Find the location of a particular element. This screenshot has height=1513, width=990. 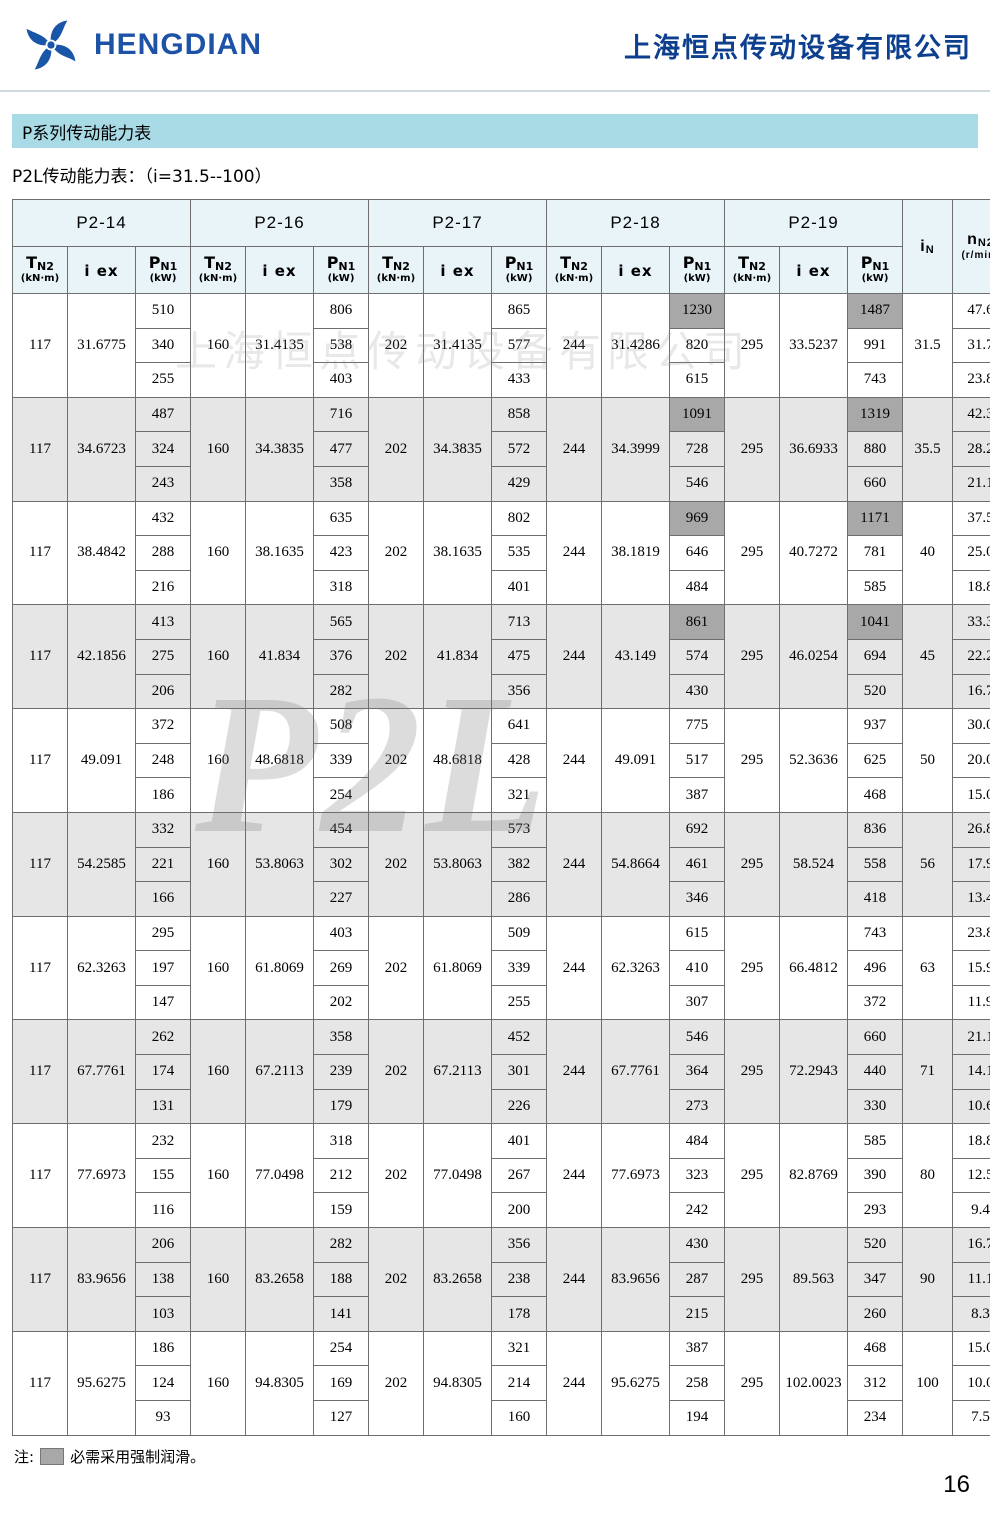

cell-power: 318 is located at coordinates (341, 1141).